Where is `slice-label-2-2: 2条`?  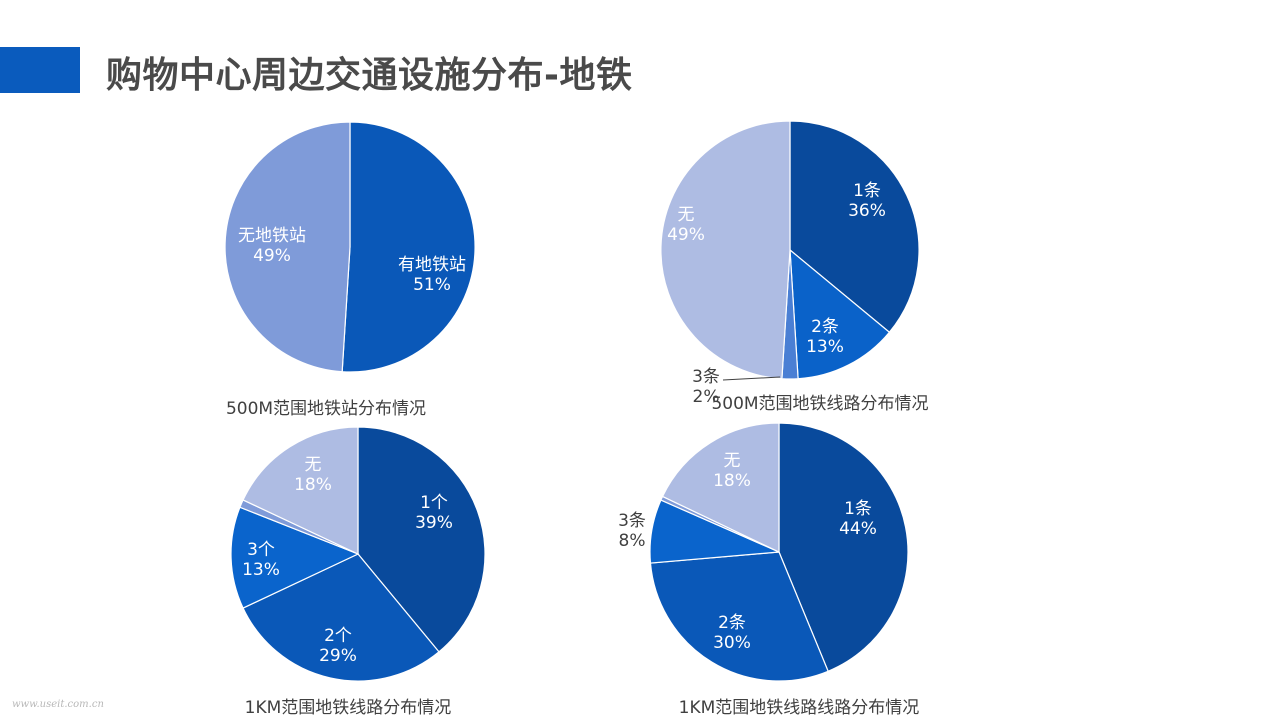
slice-label-2-2: 2条 is located at coordinates (825, 327).